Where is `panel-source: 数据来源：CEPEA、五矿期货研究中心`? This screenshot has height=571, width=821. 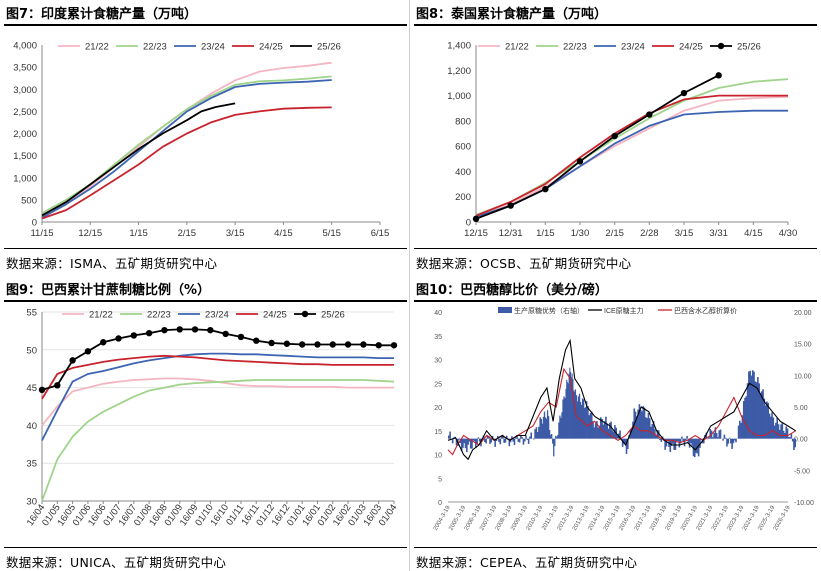 panel-source: 数据来源：CEPEA、五矿期货研究中心 is located at coordinates (527, 562).